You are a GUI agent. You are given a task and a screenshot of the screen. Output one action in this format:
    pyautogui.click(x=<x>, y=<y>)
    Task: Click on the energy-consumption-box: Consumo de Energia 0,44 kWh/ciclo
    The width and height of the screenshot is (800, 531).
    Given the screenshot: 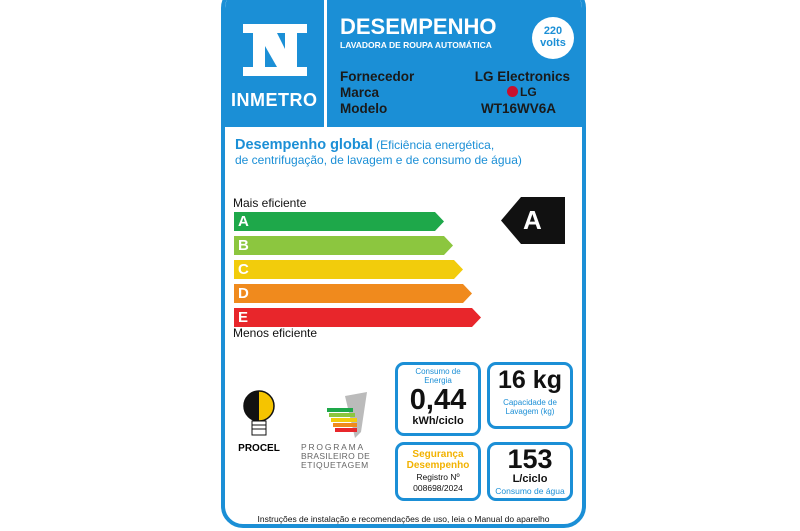 What is the action you would take?
    pyautogui.click(x=438, y=399)
    